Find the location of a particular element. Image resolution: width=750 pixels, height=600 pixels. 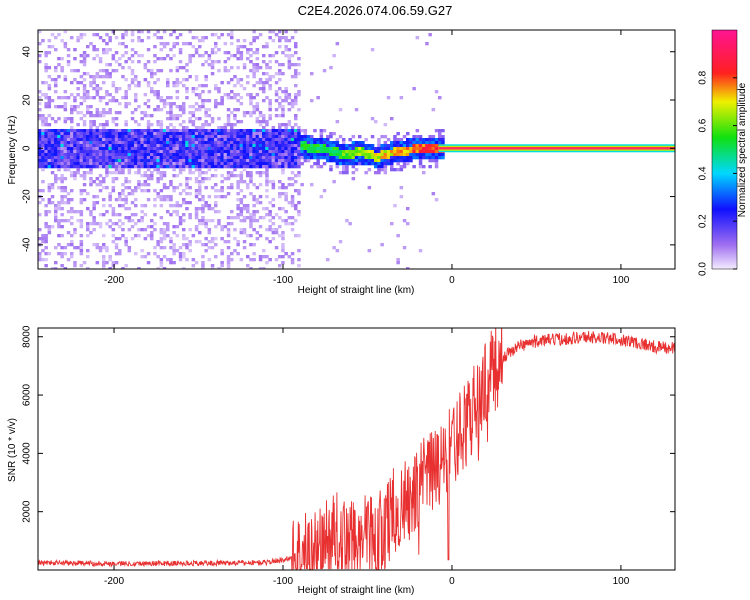

colorbar-label: Normalized spectral amplitude is located at coordinates (742, 149).